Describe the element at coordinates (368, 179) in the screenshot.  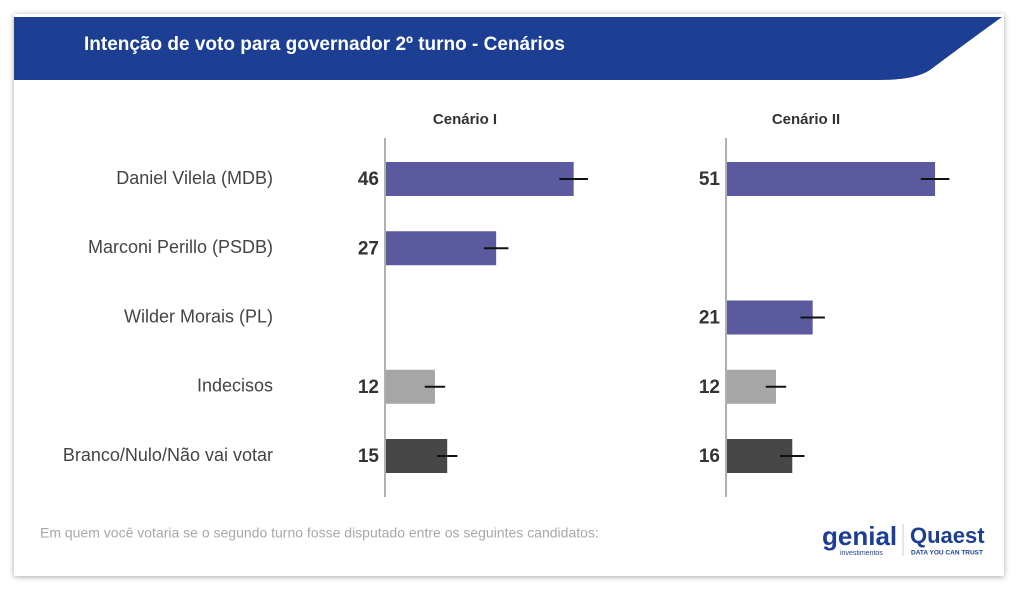
I see `value-label: 46` at that location.